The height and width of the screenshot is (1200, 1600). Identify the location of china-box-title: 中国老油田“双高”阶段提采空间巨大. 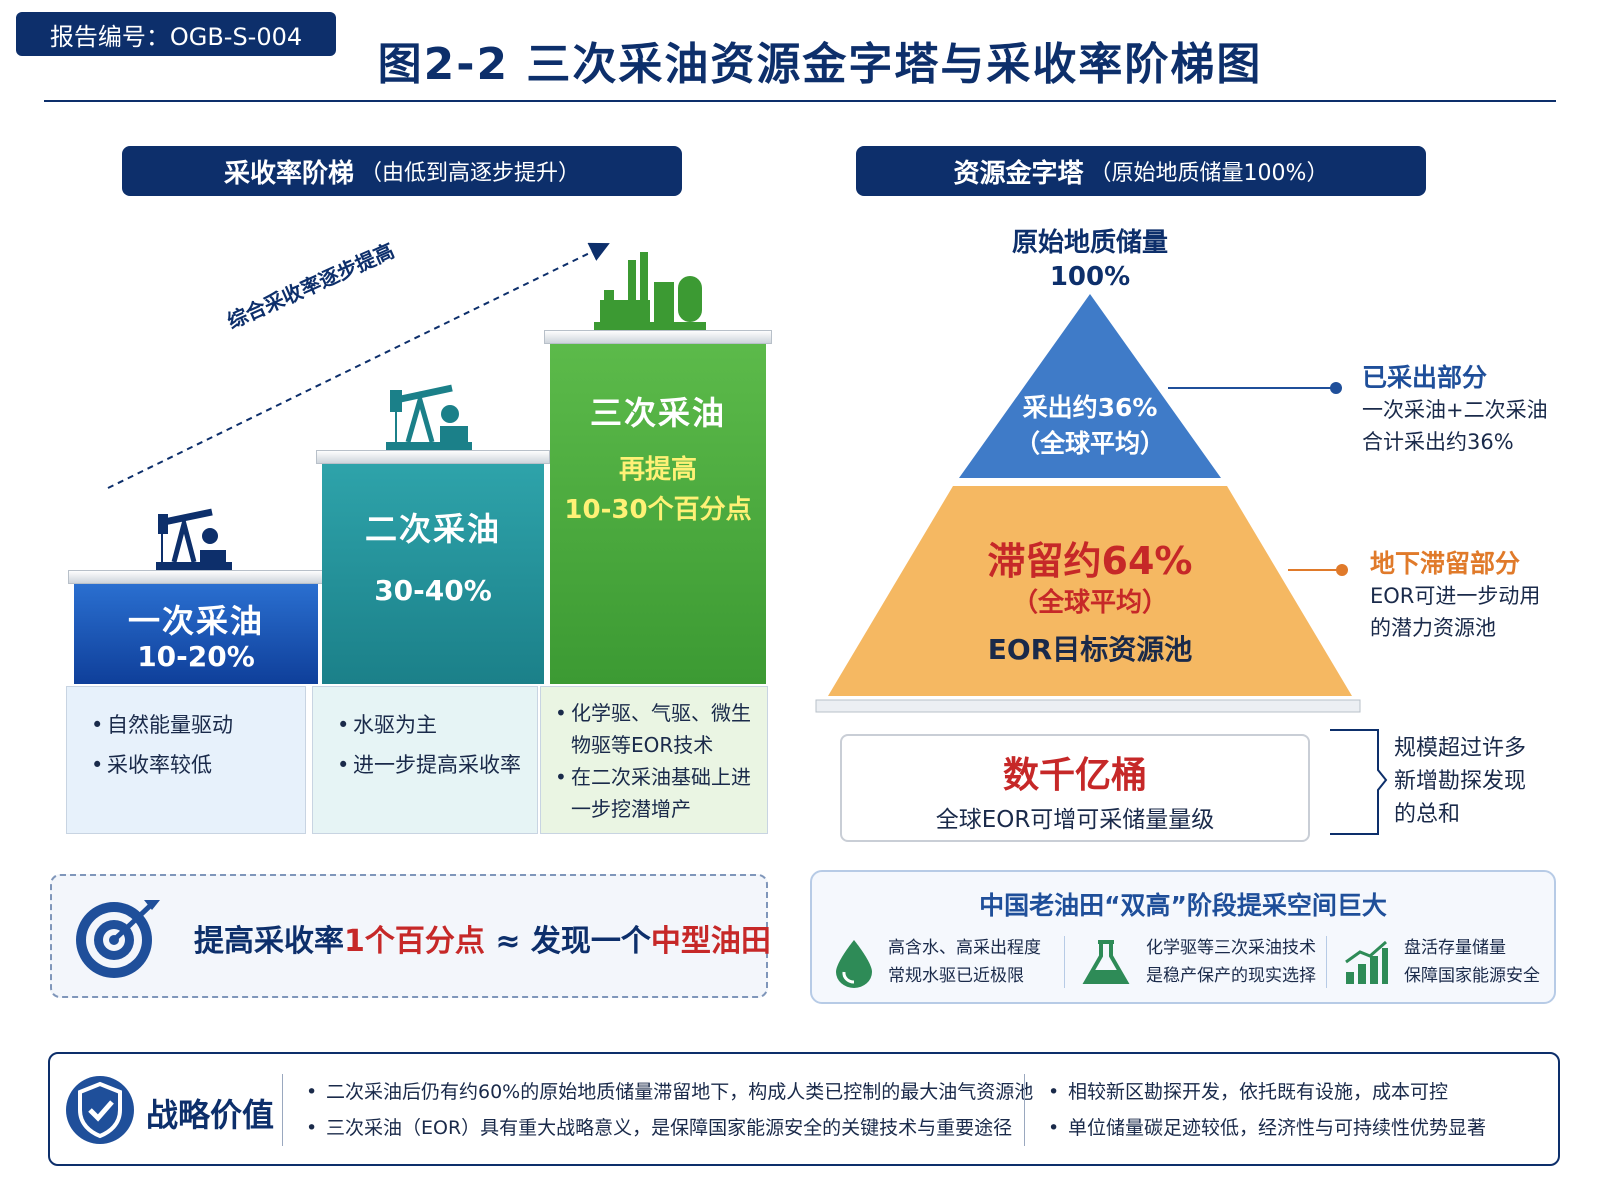
(1183, 905).